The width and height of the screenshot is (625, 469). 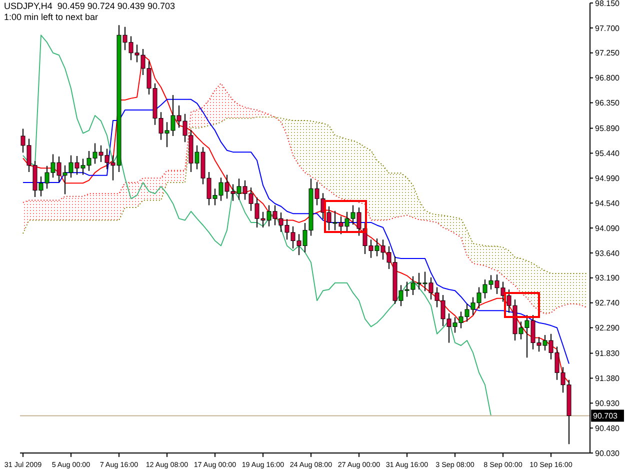 I want to click on y-tick-label: 98.150, so click(x=607, y=4).